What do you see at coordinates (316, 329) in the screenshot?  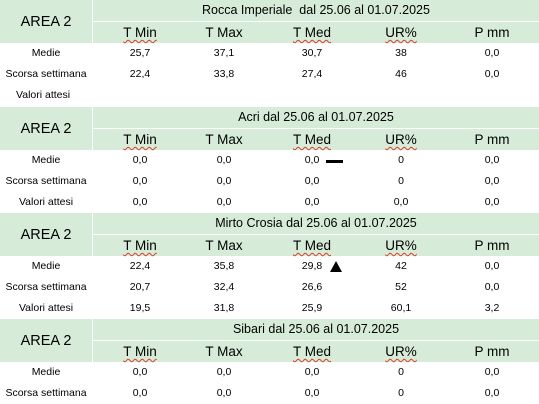 I see `station-title: Sibari dal 25.06 al 01.07.2025` at bounding box center [316, 329].